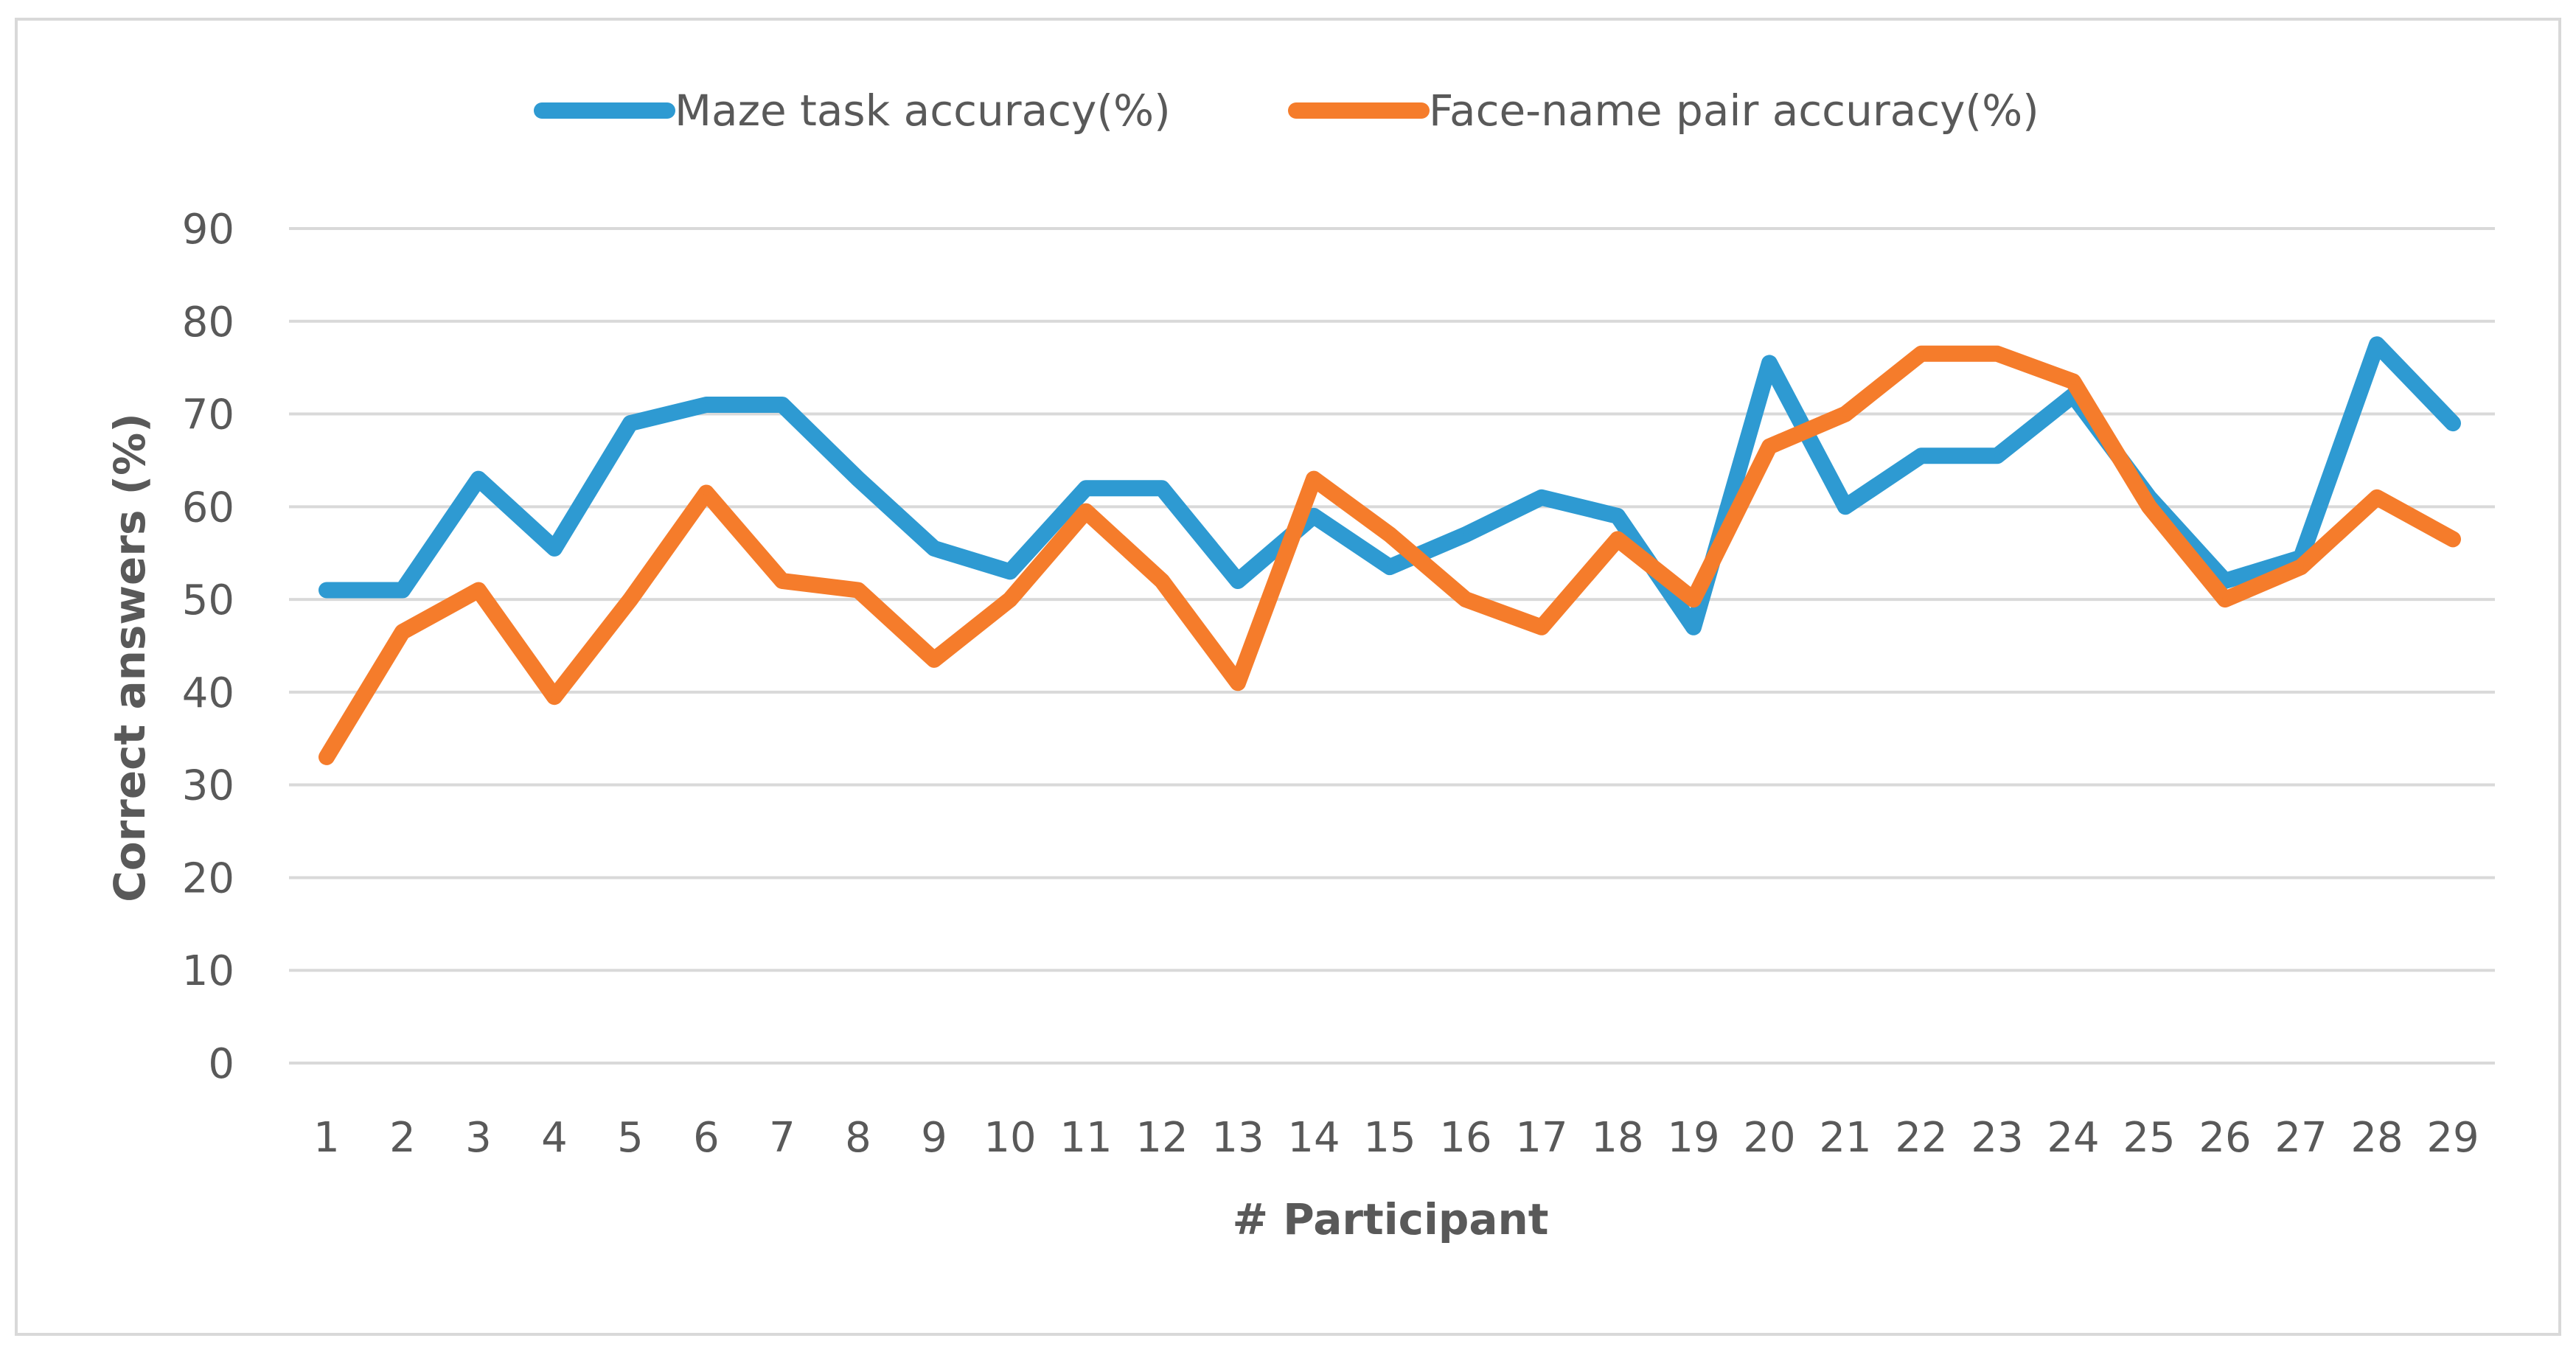  Describe the element at coordinates (2453, 1138) in the screenshot. I see `x-tick-label-29: 29` at that location.